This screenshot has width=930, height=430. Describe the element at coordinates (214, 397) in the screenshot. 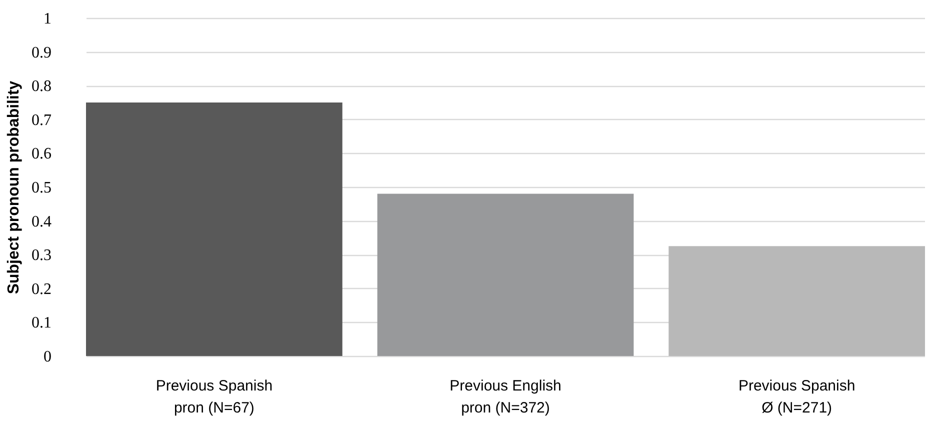

I see `x-tick-label: Previous Spanish pron (N=67)` at that location.